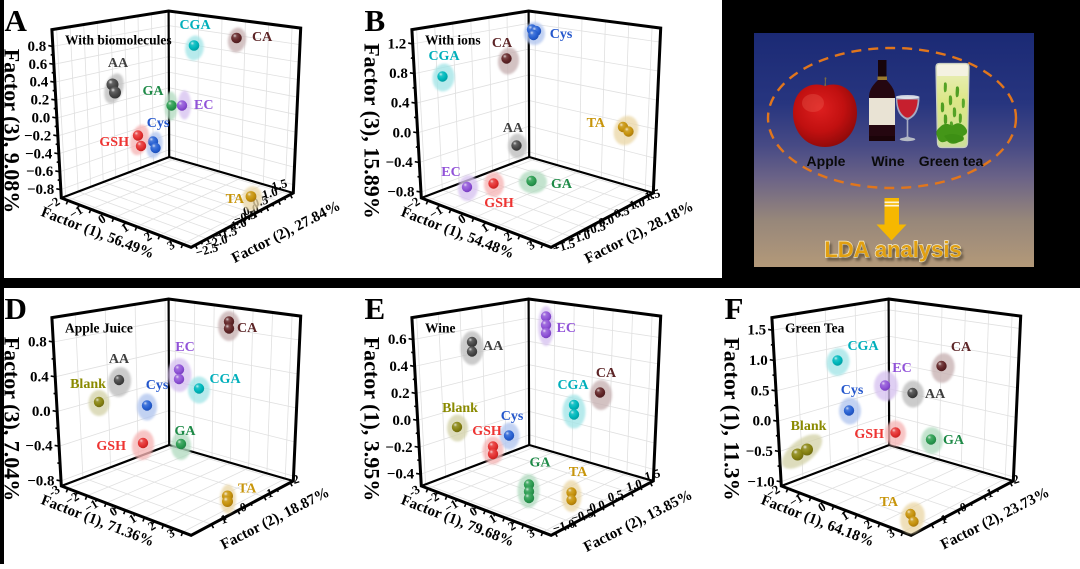  I want to click on svg-text: With ions, so click(453, 40).